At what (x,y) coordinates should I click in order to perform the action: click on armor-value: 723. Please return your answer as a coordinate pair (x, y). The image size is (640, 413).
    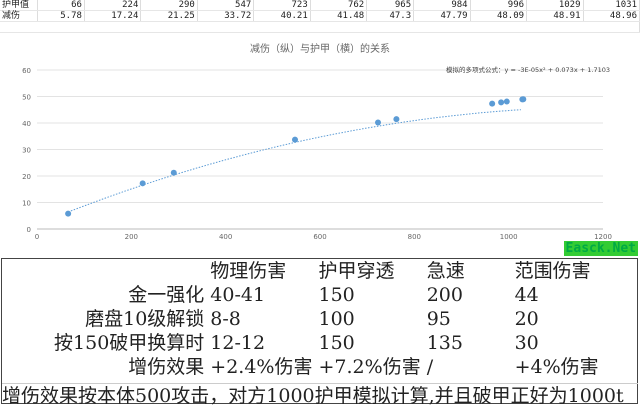
    Looking at the image, I should click on (282, 5).